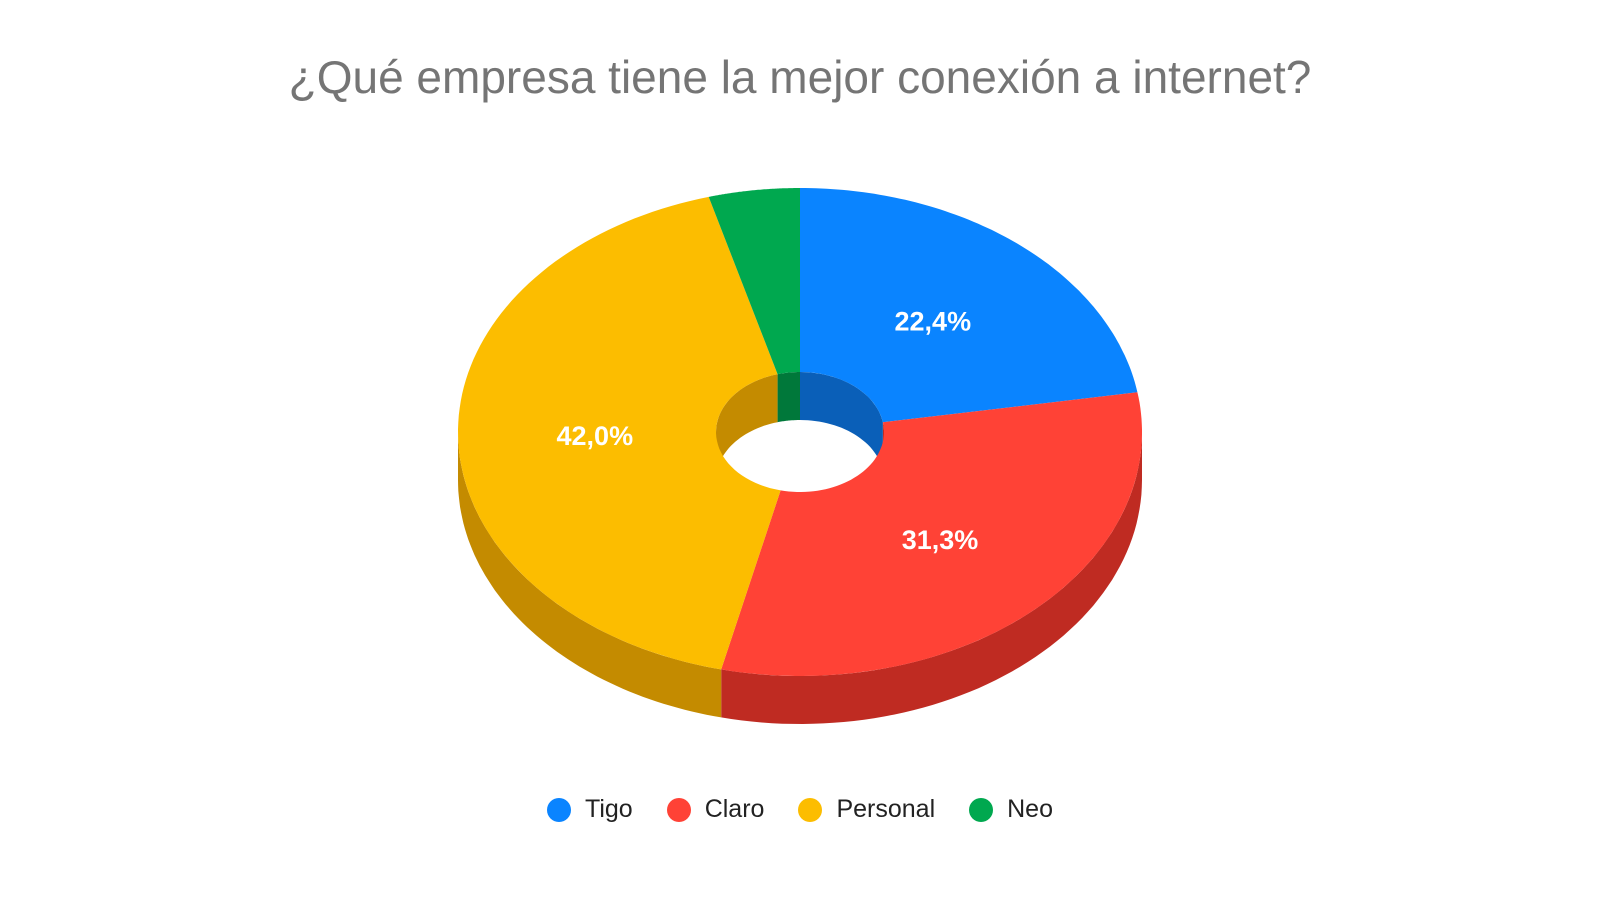  What do you see at coordinates (933, 321) in the screenshot?
I see `data-label-tigo: 22,4%` at bounding box center [933, 321].